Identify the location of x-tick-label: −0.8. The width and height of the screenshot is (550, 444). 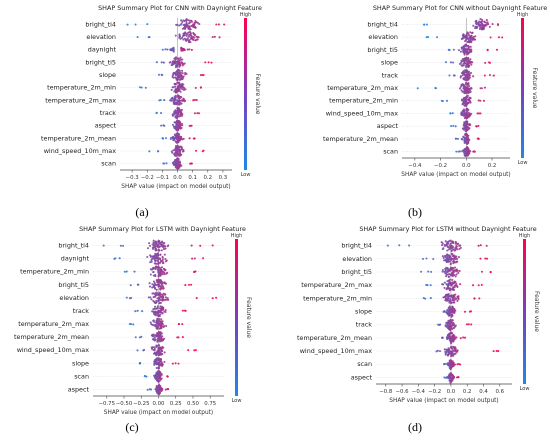
(386, 392).